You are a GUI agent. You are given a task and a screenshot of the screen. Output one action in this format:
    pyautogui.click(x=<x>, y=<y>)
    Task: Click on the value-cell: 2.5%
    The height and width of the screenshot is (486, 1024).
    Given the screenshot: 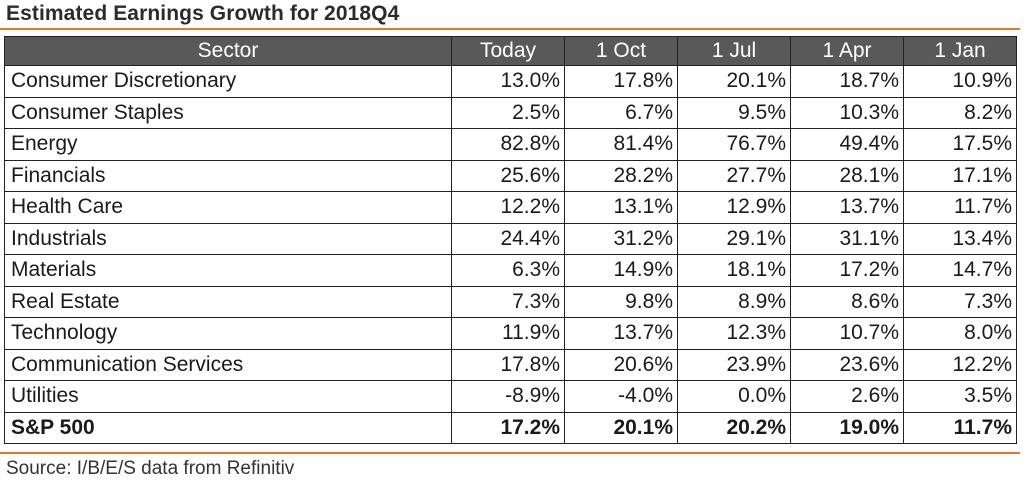 What is the action you would take?
    pyautogui.click(x=508, y=112)
    